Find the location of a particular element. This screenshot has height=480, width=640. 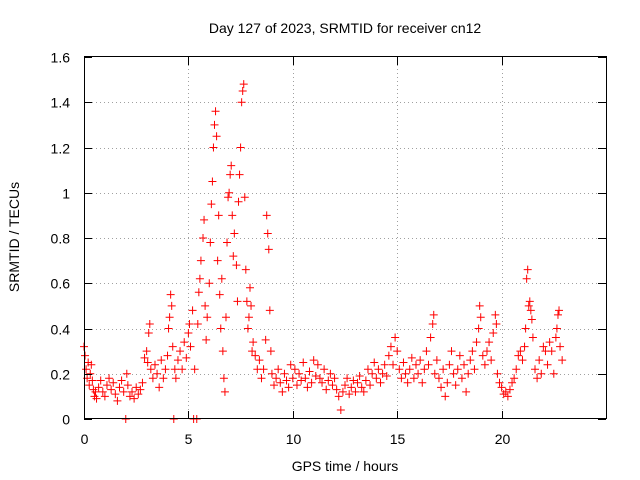

y-tick-label: 1.6 is located at coordinates (61, 58).